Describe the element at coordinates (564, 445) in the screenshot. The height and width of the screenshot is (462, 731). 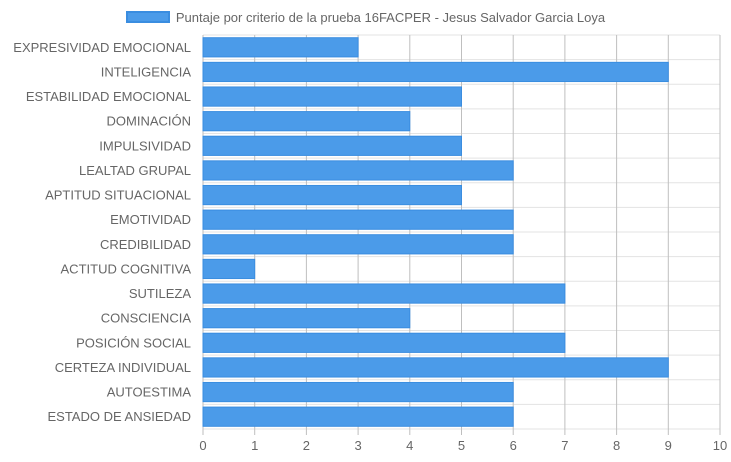
I see `x-tick-label: 7` at that location.